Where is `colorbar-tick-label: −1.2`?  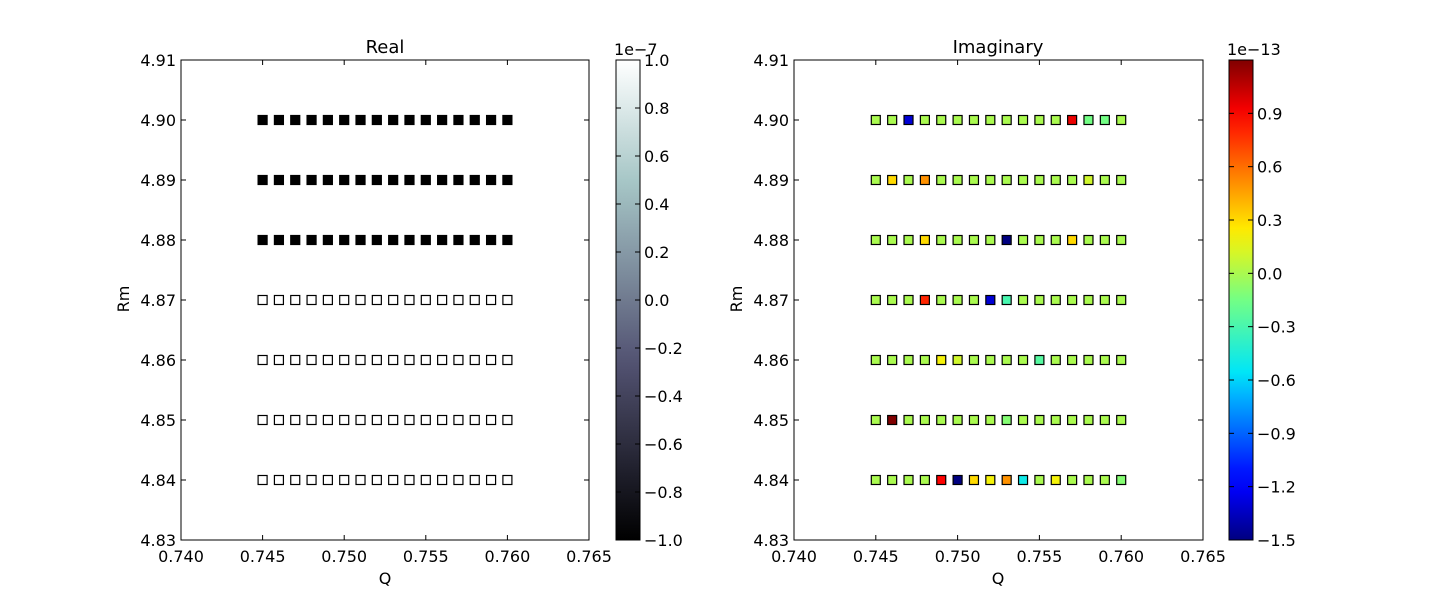
colorbar-tick-label: −1.2 is located at coordinates (1276, 487).